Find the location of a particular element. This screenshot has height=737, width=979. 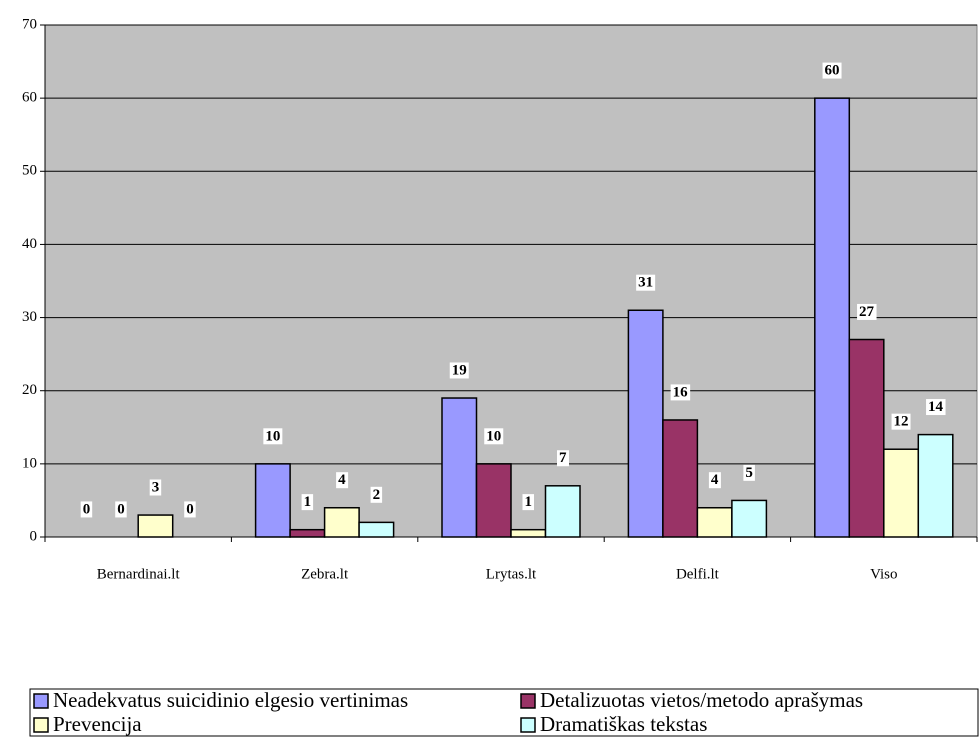

value-label: 60 is located at coordinates (832, 71).